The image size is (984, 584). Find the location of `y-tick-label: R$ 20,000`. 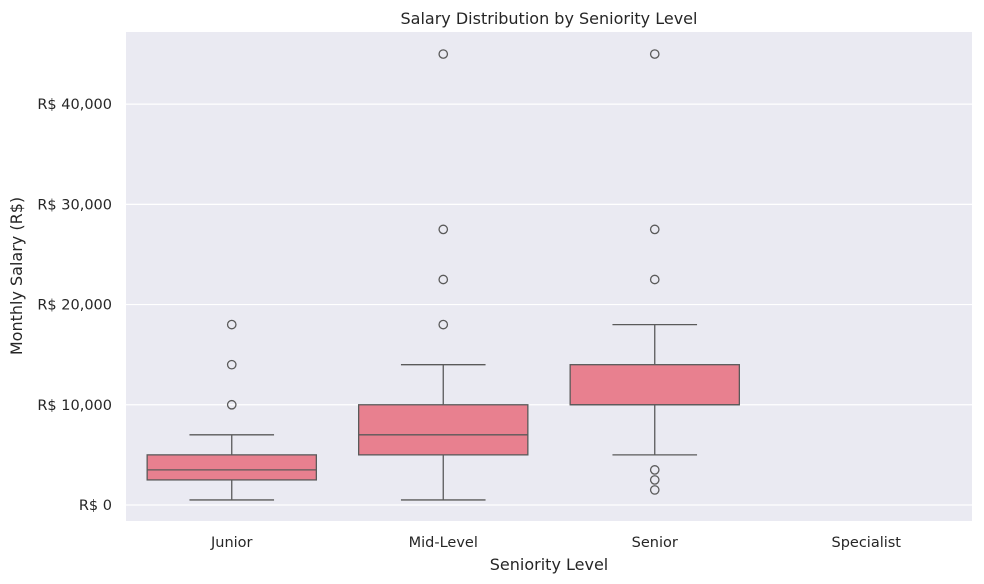

y-tick-label: R$ 20,000 is located at coordinates (74, 306).